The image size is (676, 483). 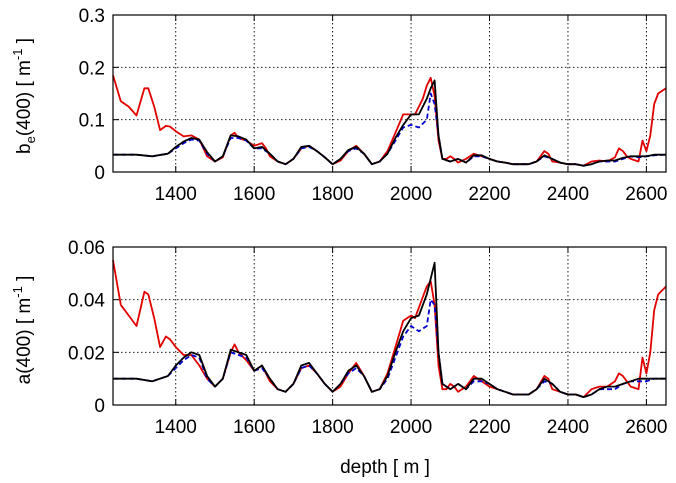 What do you see at coordinates (92, 121) in the screenshot?
I see `top-y-tick-label: 0.1` at bounding box center [92, 121].